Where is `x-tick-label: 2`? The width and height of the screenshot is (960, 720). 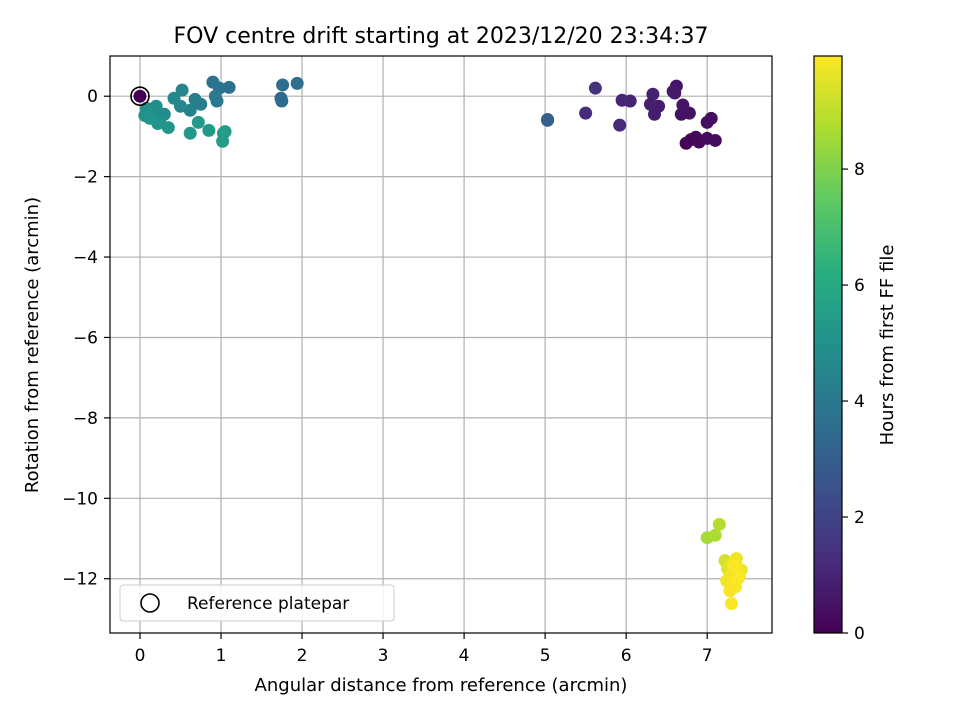
x-tick-label: 2 is located at coordinates (302, 656).